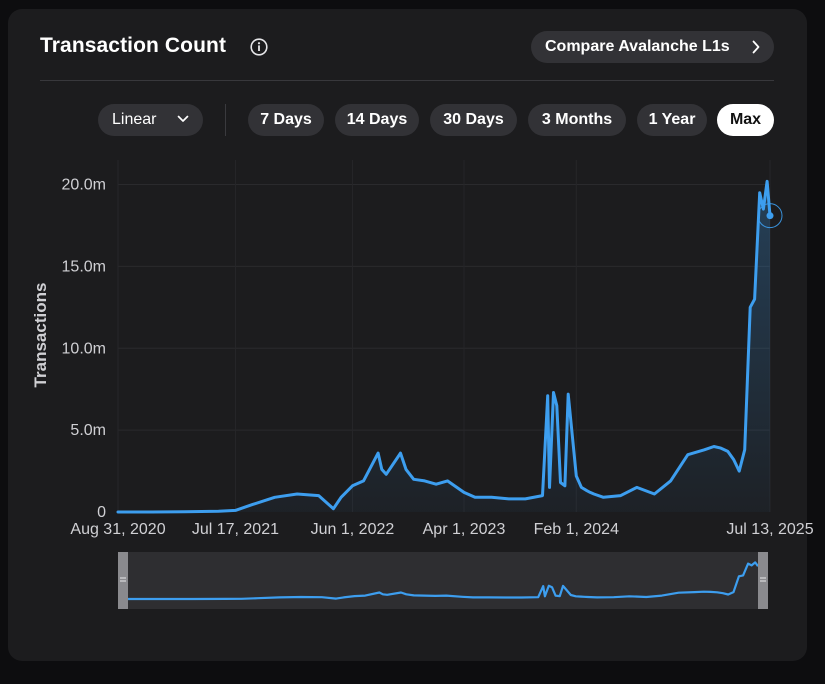 The image size is (825, 684). I want to click on compare-l1s-label: Compare Avalanche L1s, so click(637, 46).